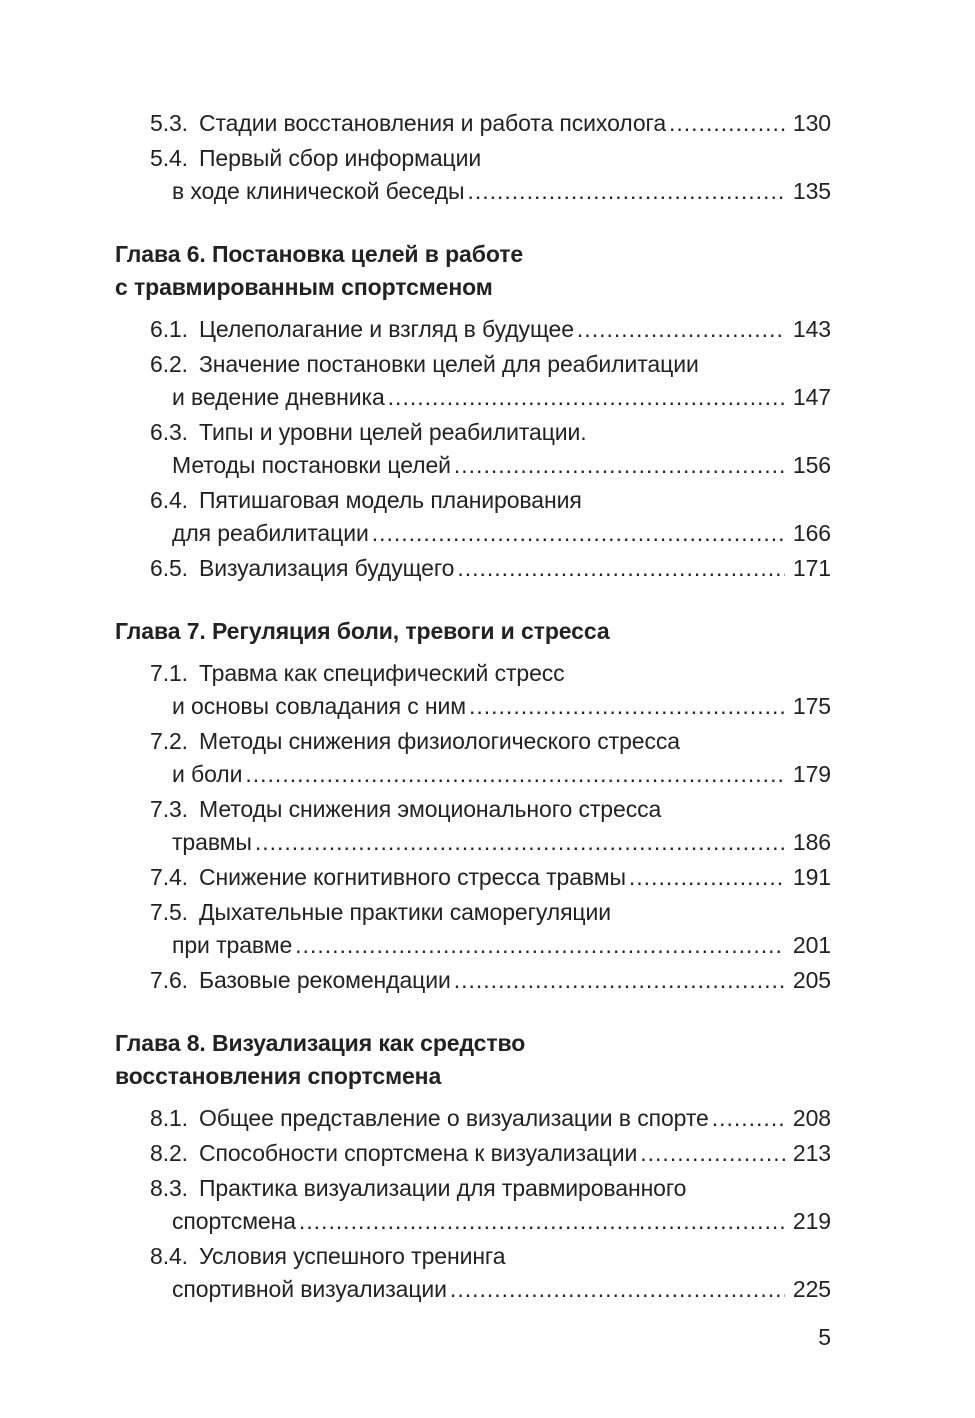 Image resolution: width=975 pixels, height=1418 pixels. I want to click on entry-page-number: 191, so click(811, 877).